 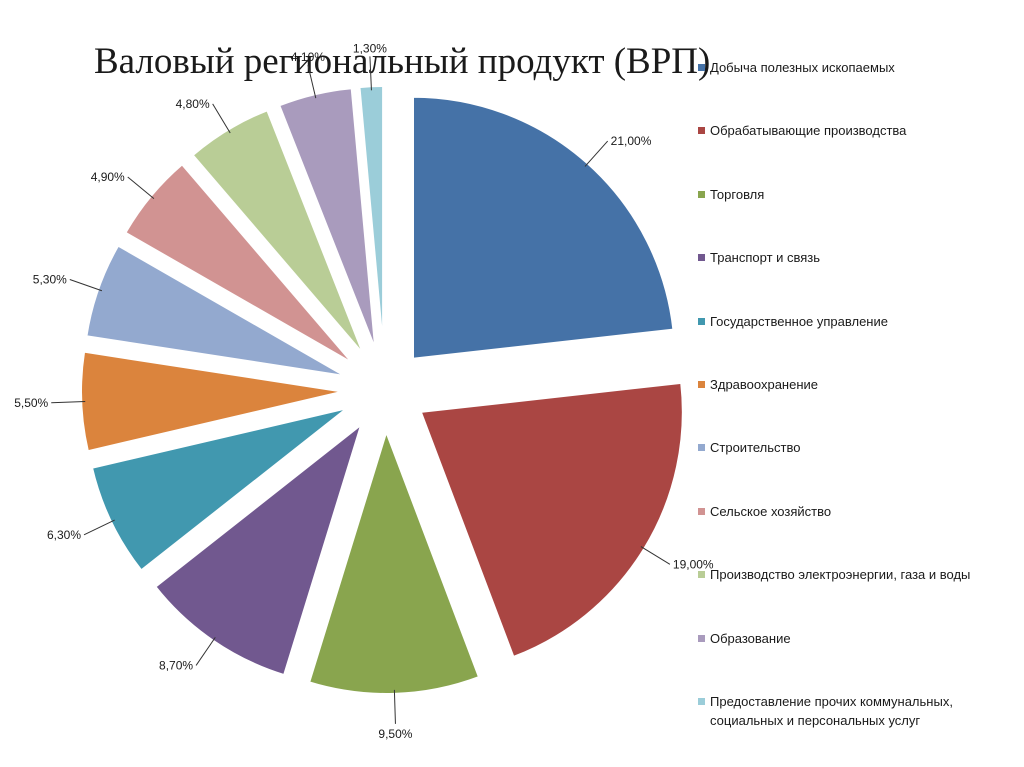 What do you see at coordinates (370, 48) in the screenshot?
I see `data-label: 1,30%` at bounding box center [370, 48].